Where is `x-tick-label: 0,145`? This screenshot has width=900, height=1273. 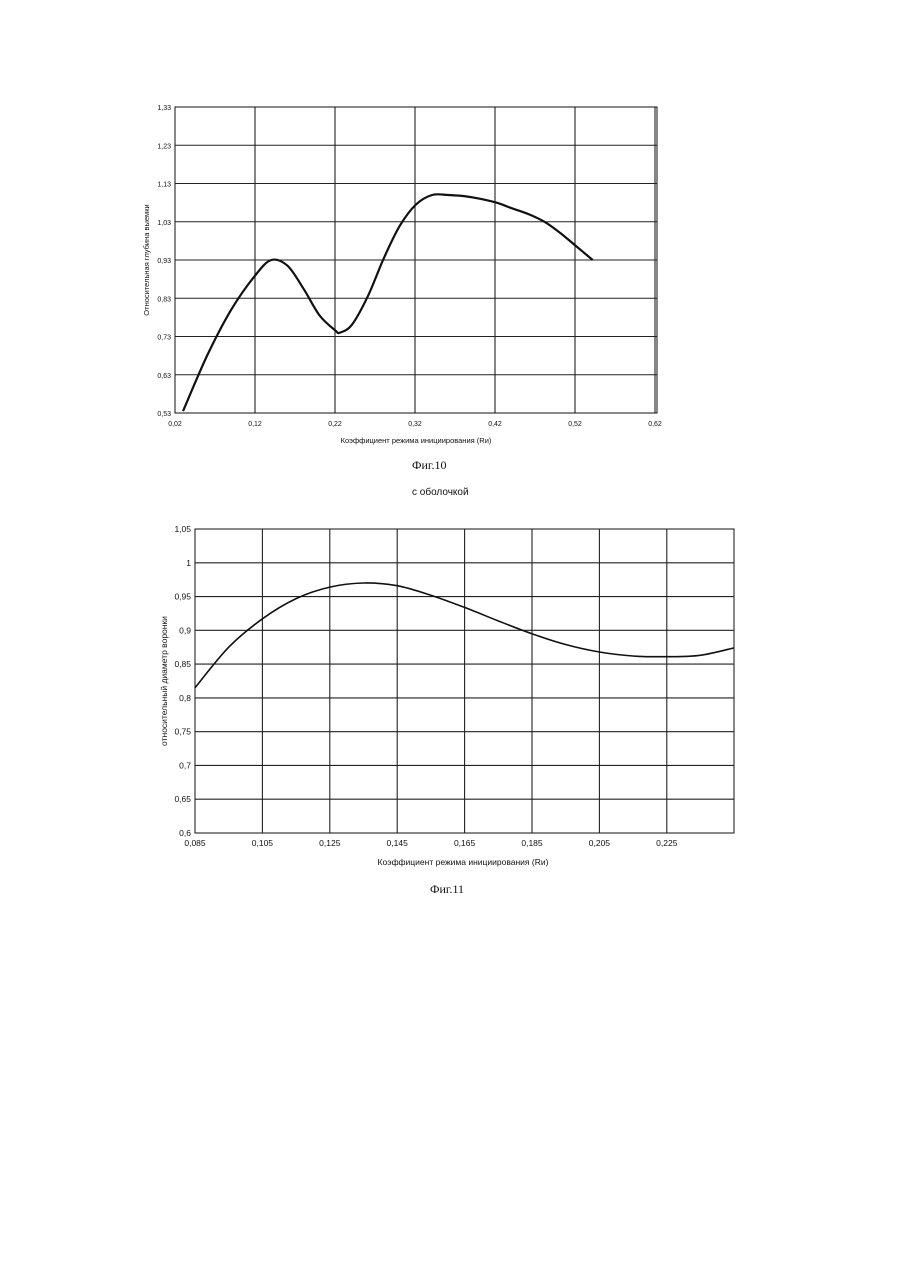
x-tick-label: 0,145 is located at coordinates (398, 843).